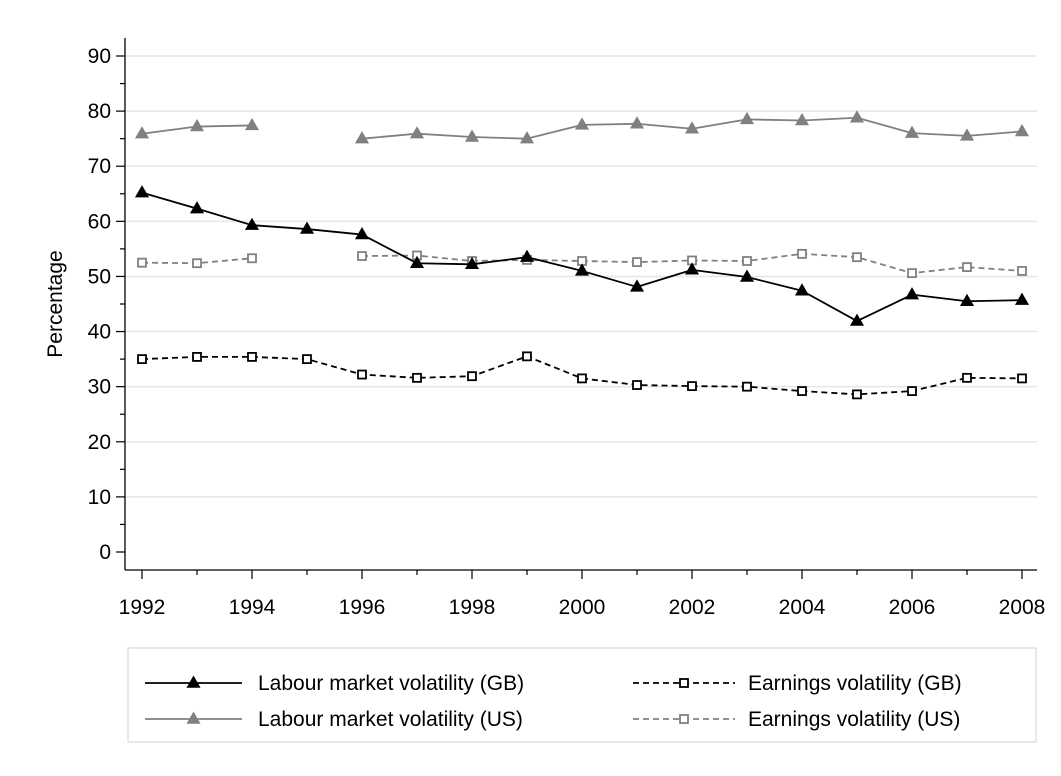  Describe the element at coordinates (362, 607) in the screenshot. I see `x-tick-label: 1996` at that location.